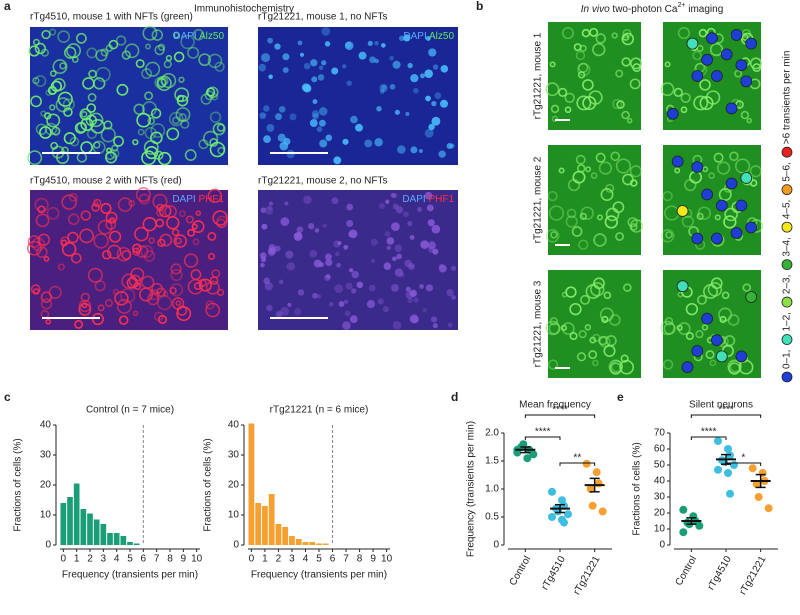  Describe the element at coordinates (129, 96) in the screenshot. I see `micrograph-bg` at that location.